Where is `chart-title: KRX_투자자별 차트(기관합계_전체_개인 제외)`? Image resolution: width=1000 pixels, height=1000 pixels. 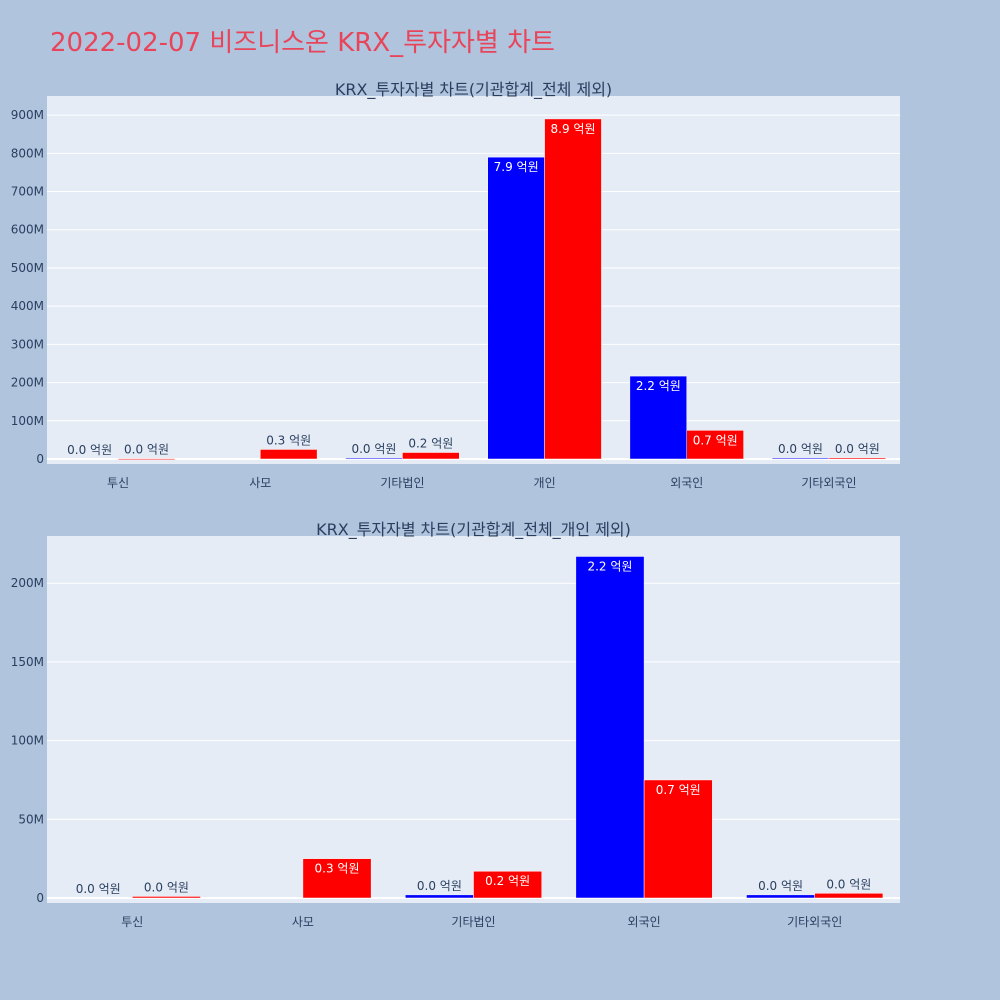
chart-title: KRX_투자자별 차트(기관합계_전체_개인 제외) is located at coordinates (473, 530).